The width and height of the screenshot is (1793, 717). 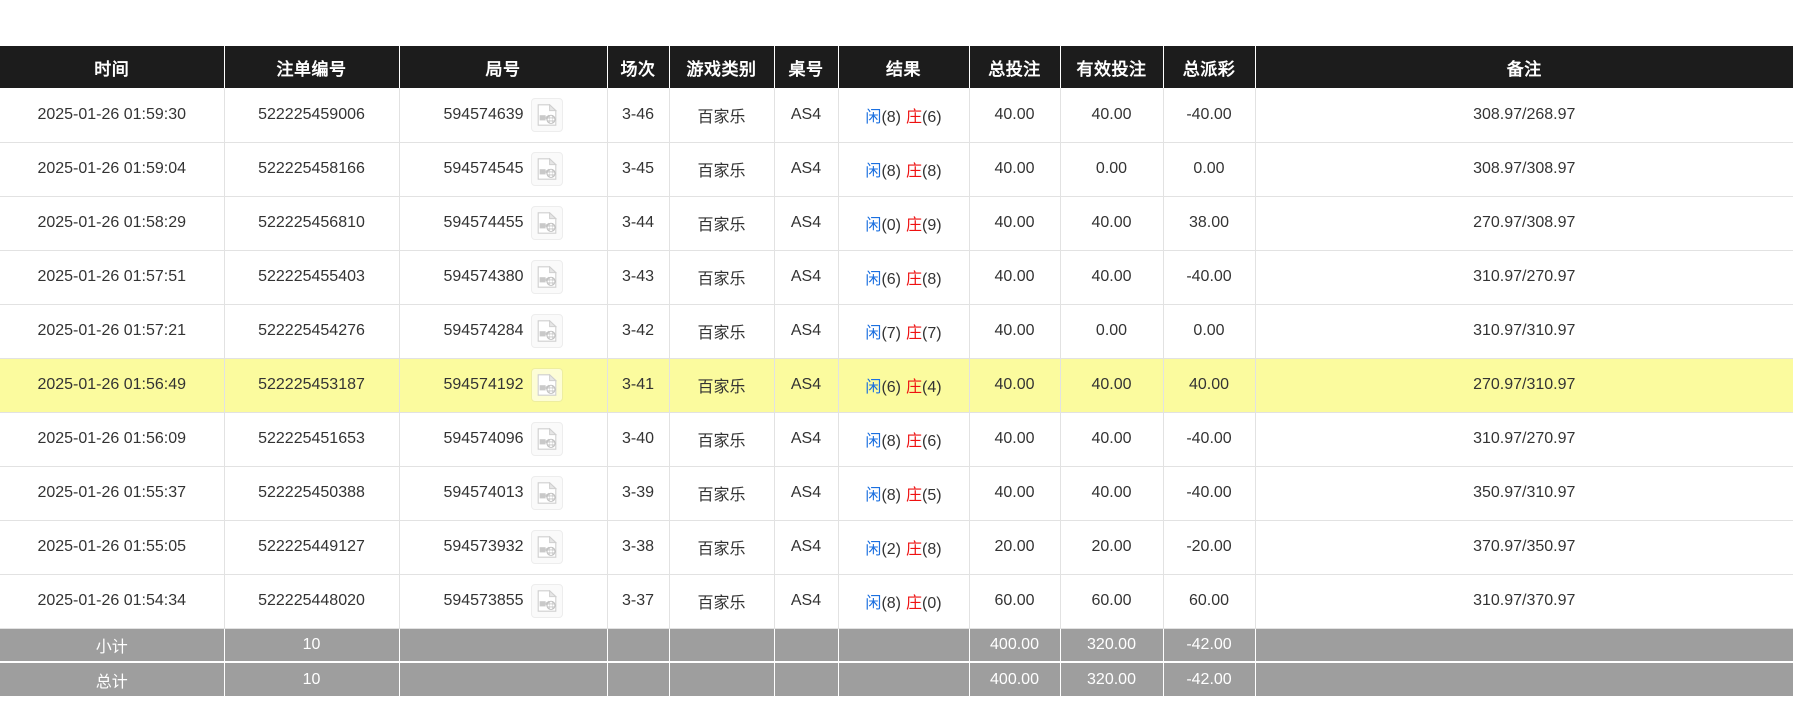 I want to click on round-no-group: 594574639, so click(x=503, y=114).